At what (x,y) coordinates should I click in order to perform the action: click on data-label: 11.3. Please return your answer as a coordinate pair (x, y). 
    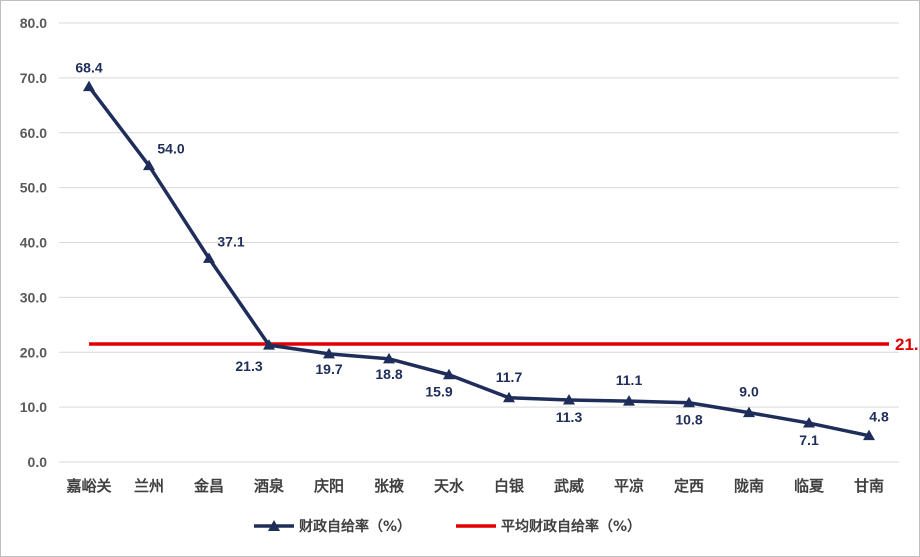
    Looking at the image, I should click on (569, 417).